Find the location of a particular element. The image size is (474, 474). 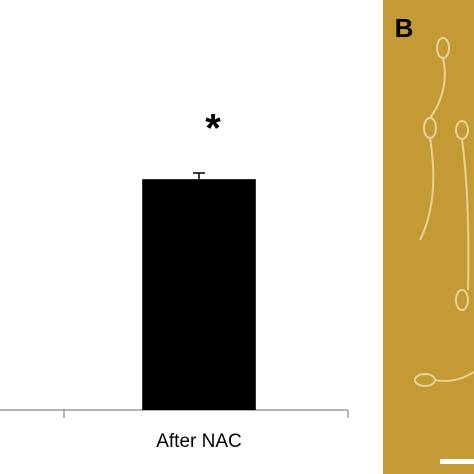

bar is located at coordinates (199, 294).